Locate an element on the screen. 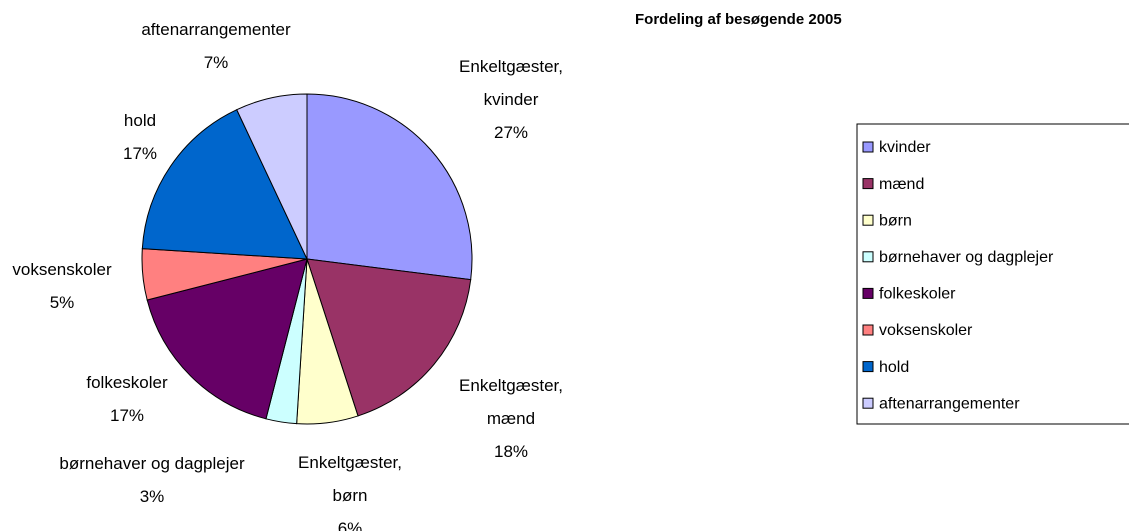  slice-label: hold is located at coordinates (140, 120).